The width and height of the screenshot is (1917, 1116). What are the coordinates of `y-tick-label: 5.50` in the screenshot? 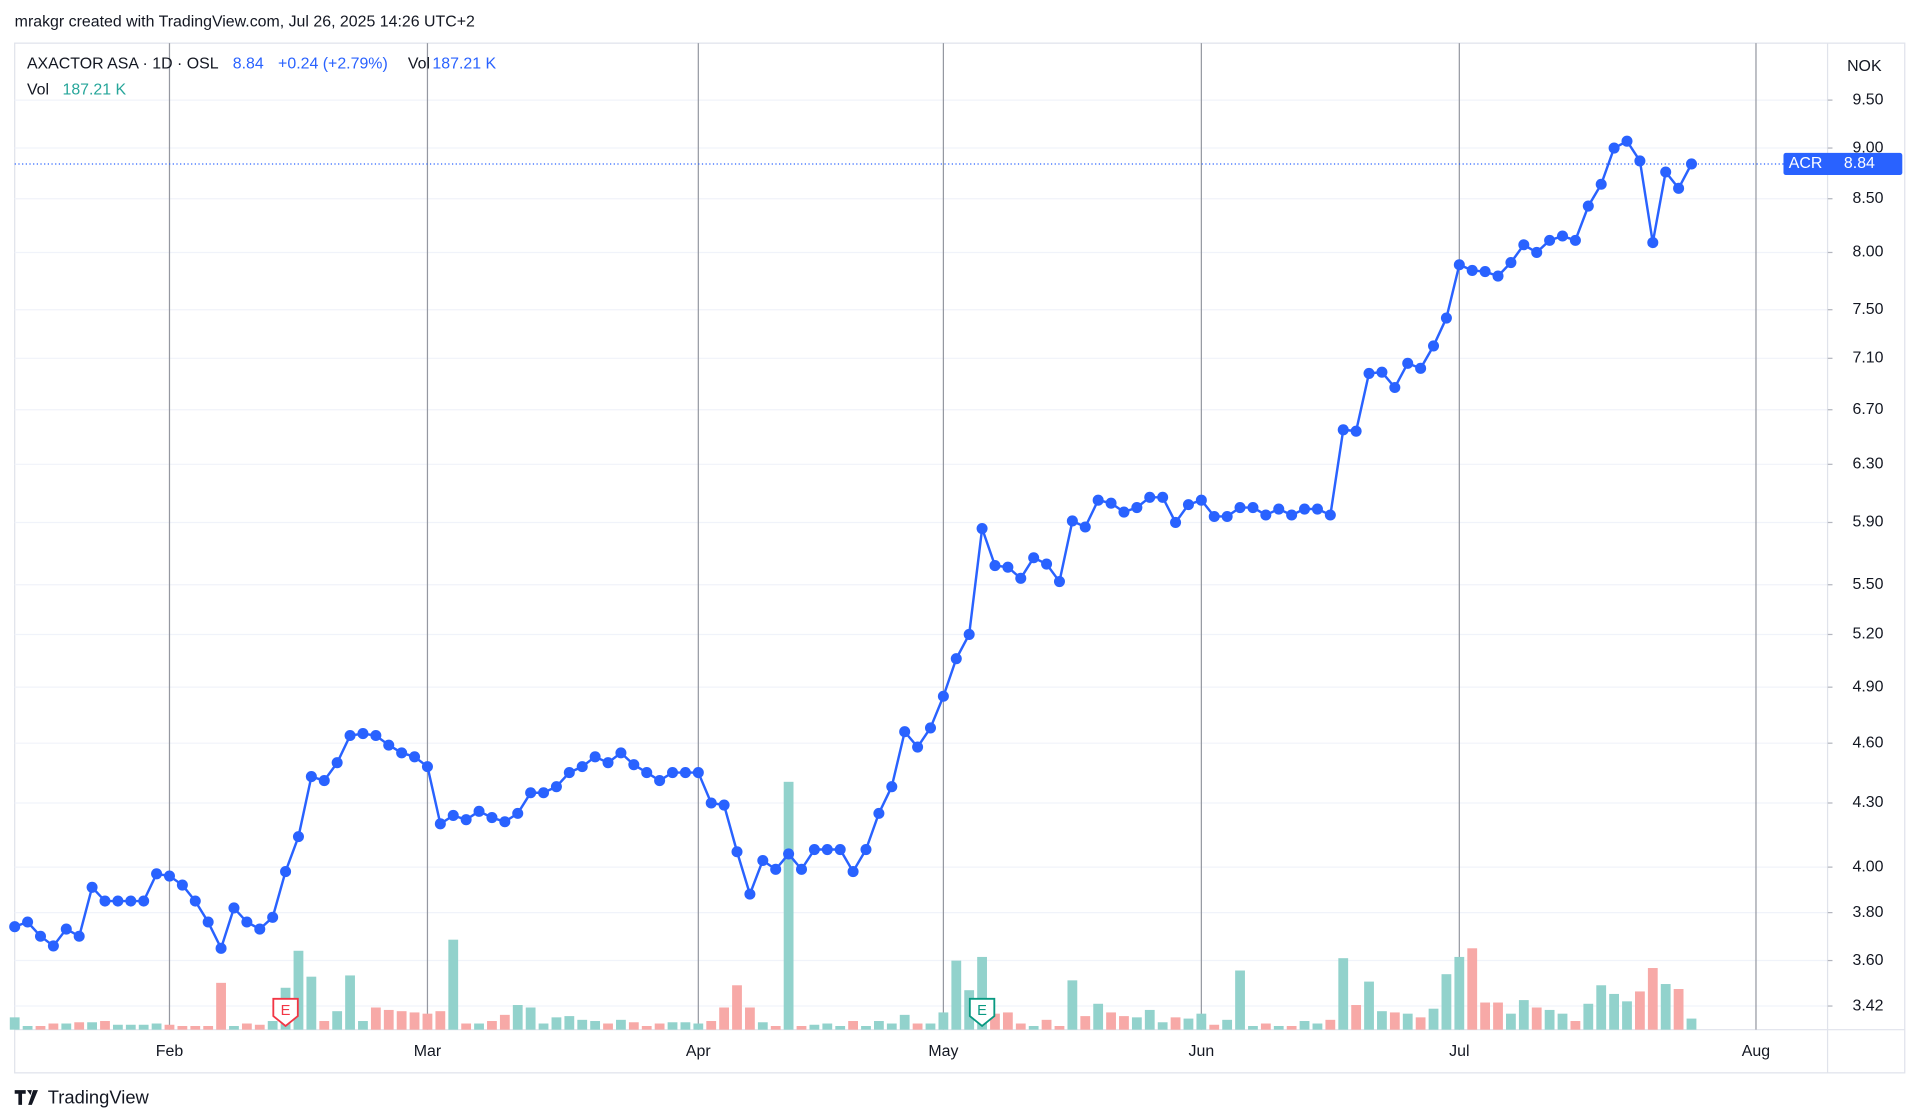 It's located at (1868, 584).